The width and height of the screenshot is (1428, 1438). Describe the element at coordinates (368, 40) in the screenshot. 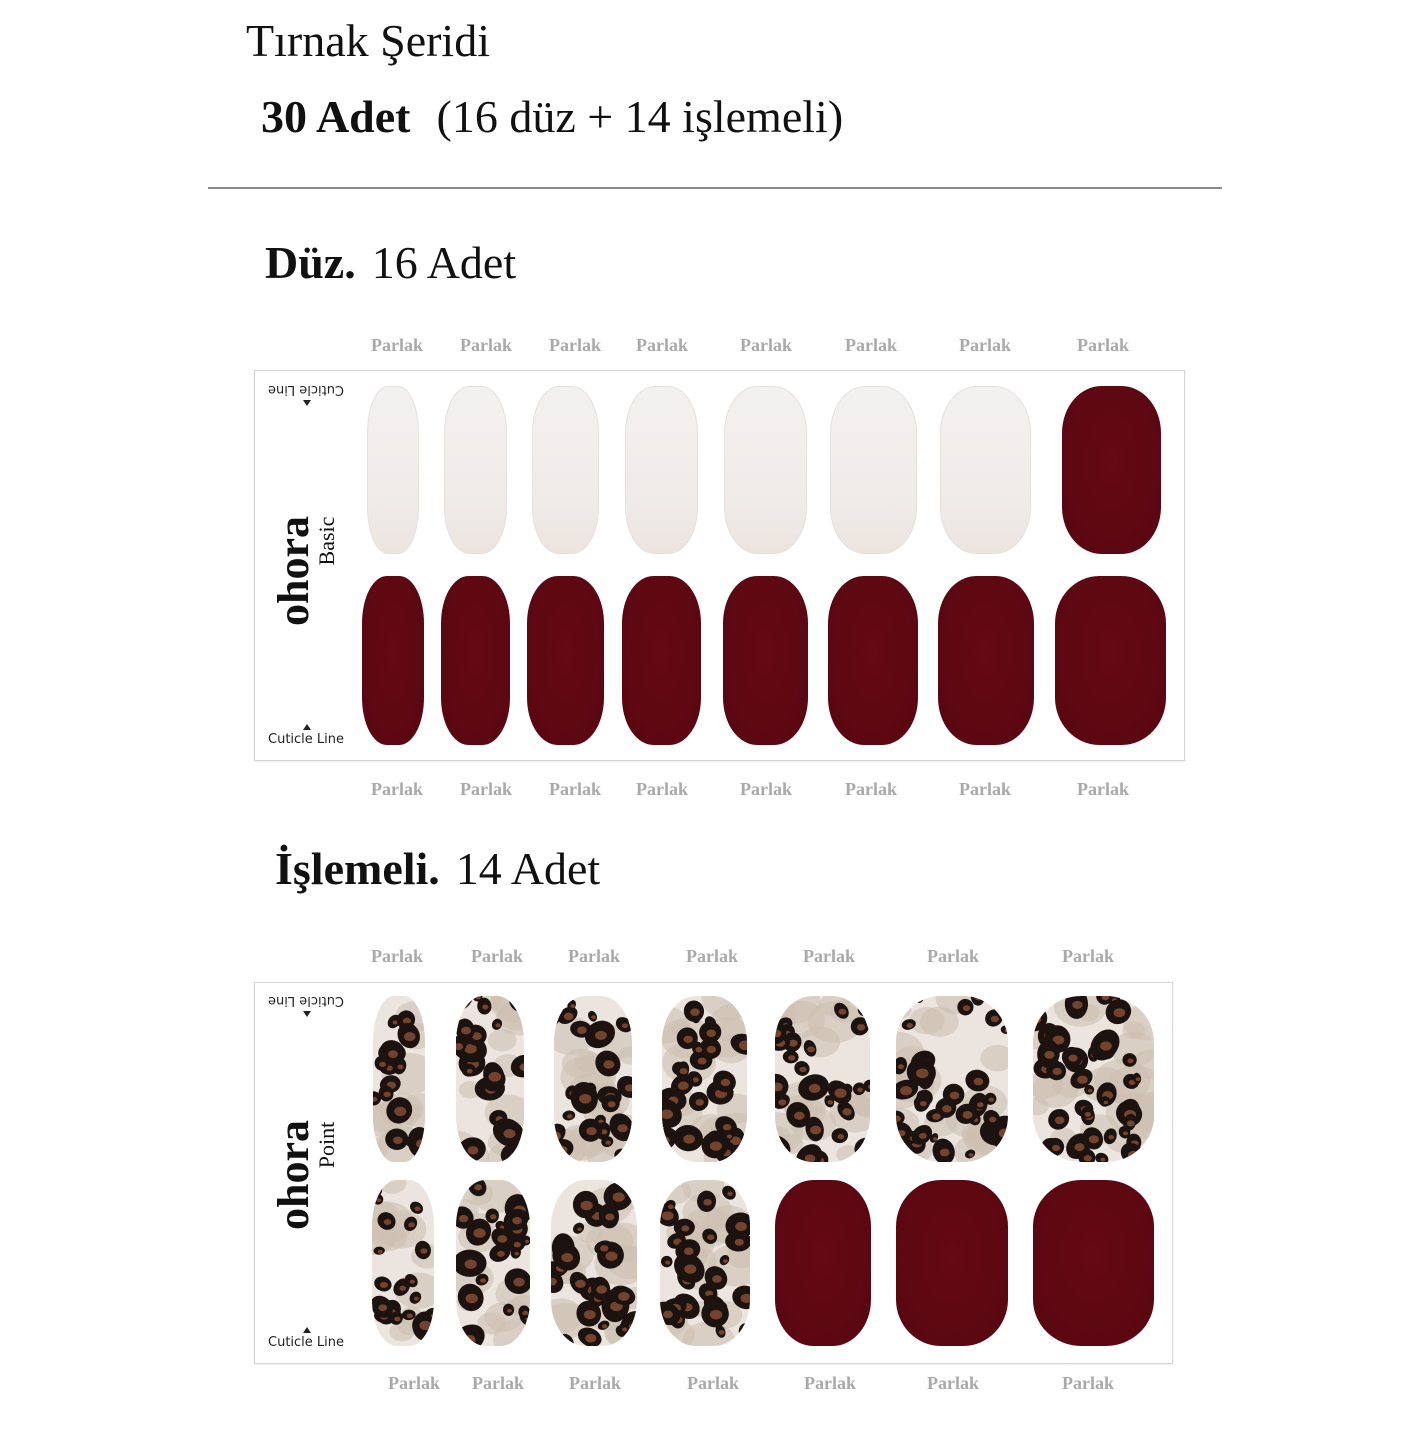

I see `page-title: Tırnak Şeridi` at that location.